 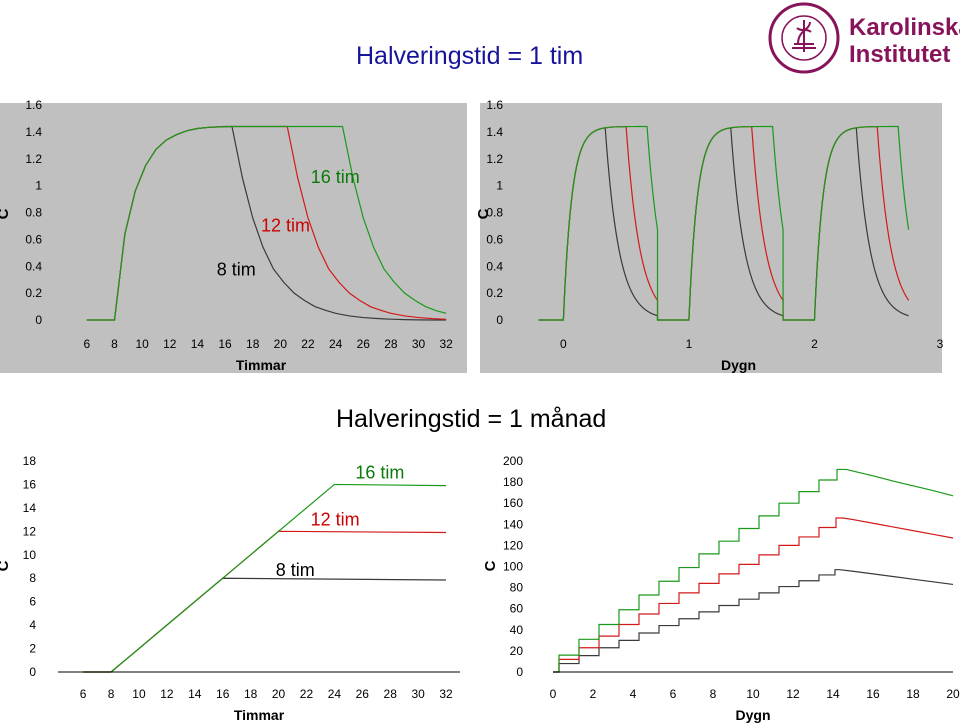 What do you see at coordinates (32, 649) in the screenshot?
I see `y-tick-label: 2` at bounding box center [32, 649].